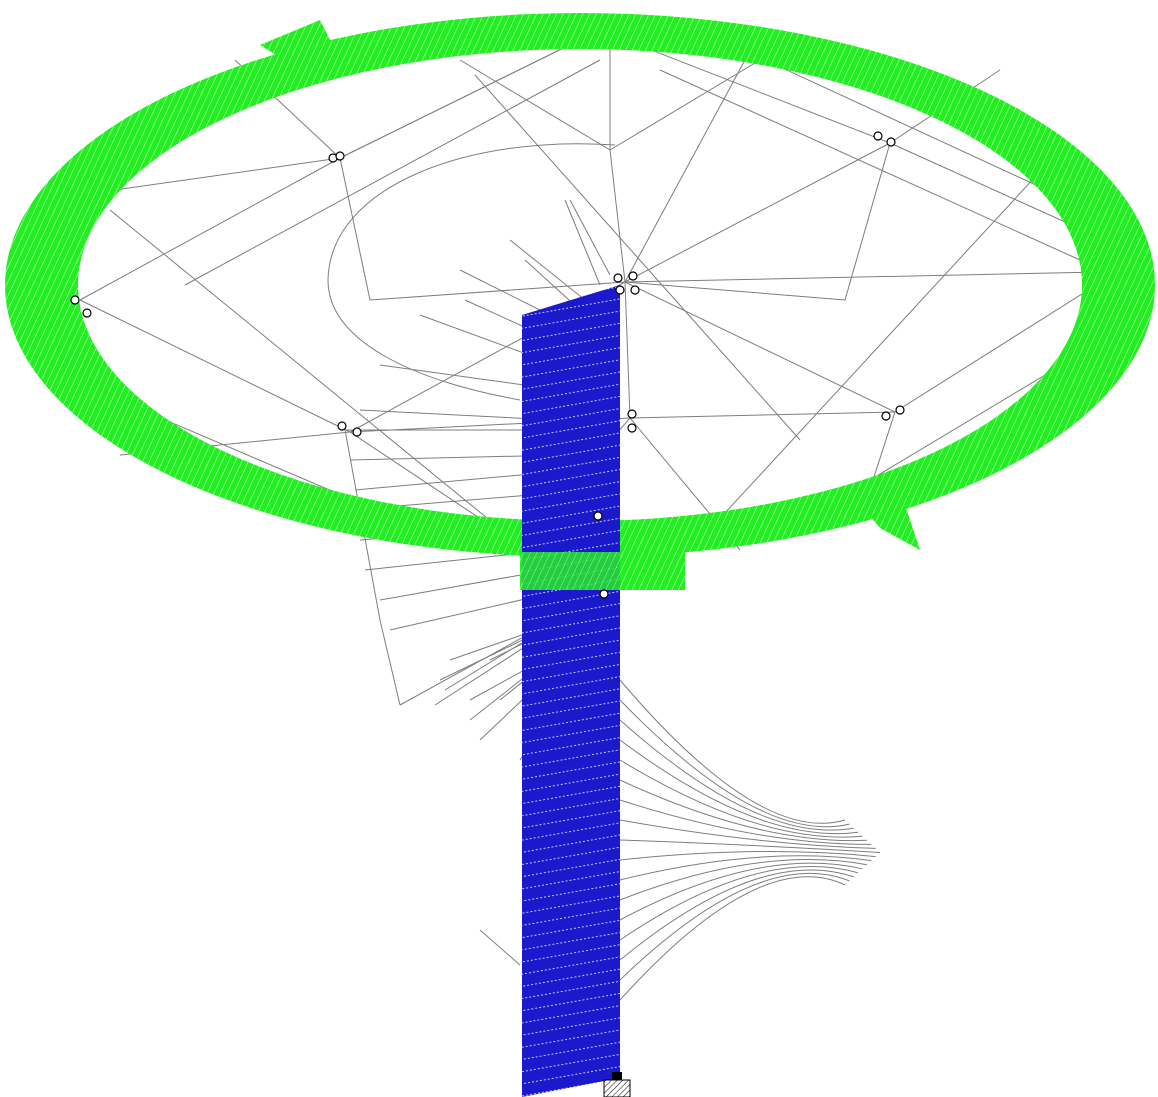 Image resolution: width=1158 pixels, height=1097 pixels. What do you see at coordinates (617, 1088) in the screenshot?
I see `support-base` at bounding box center [617, 1088].